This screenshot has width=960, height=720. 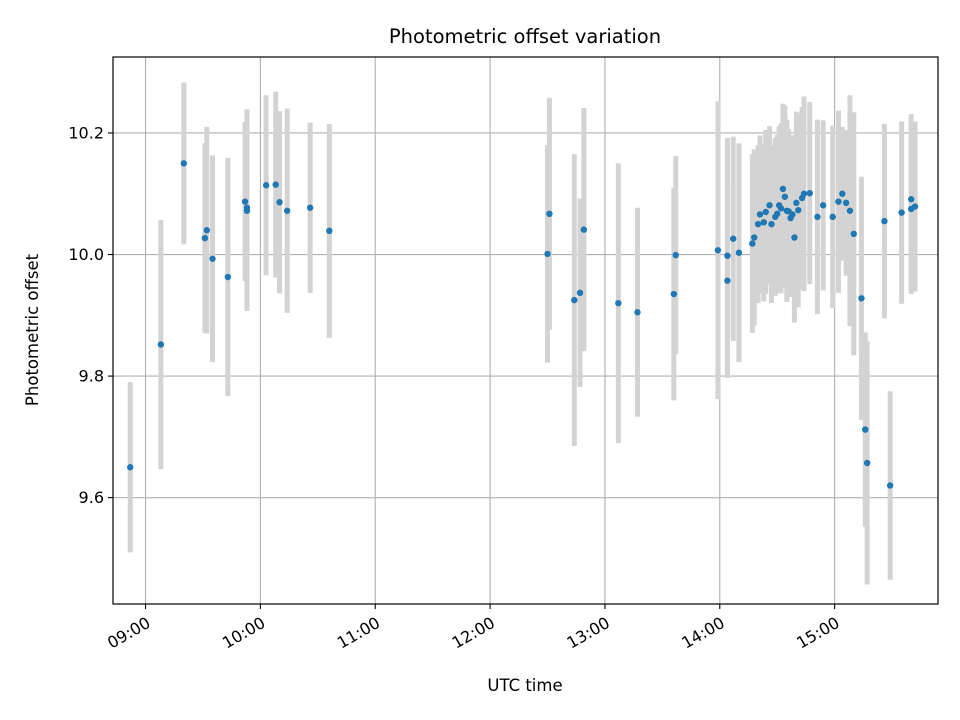 I want to click on y-axis-ticks: 9.6 9.8 10.0 10.2, so click(x=90, y=315).